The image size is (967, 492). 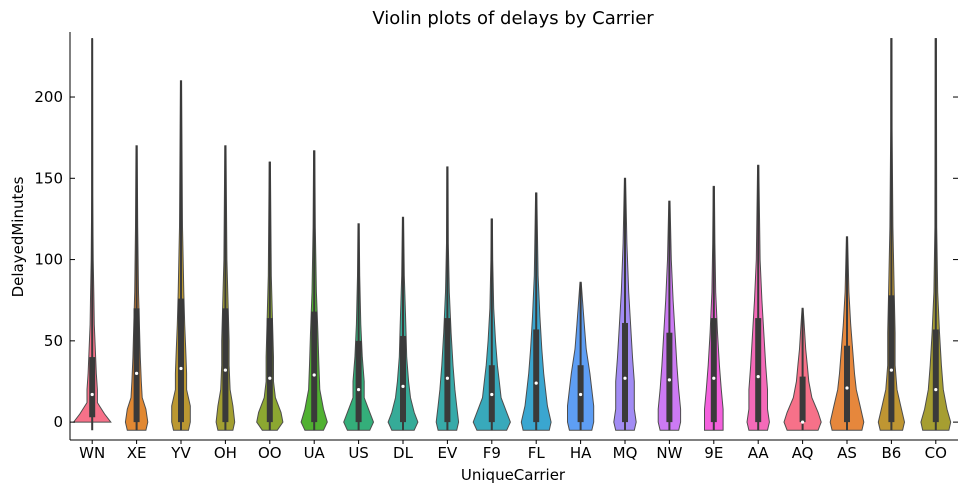 I want to click on median-point-EV, so click(x=447, y=378).